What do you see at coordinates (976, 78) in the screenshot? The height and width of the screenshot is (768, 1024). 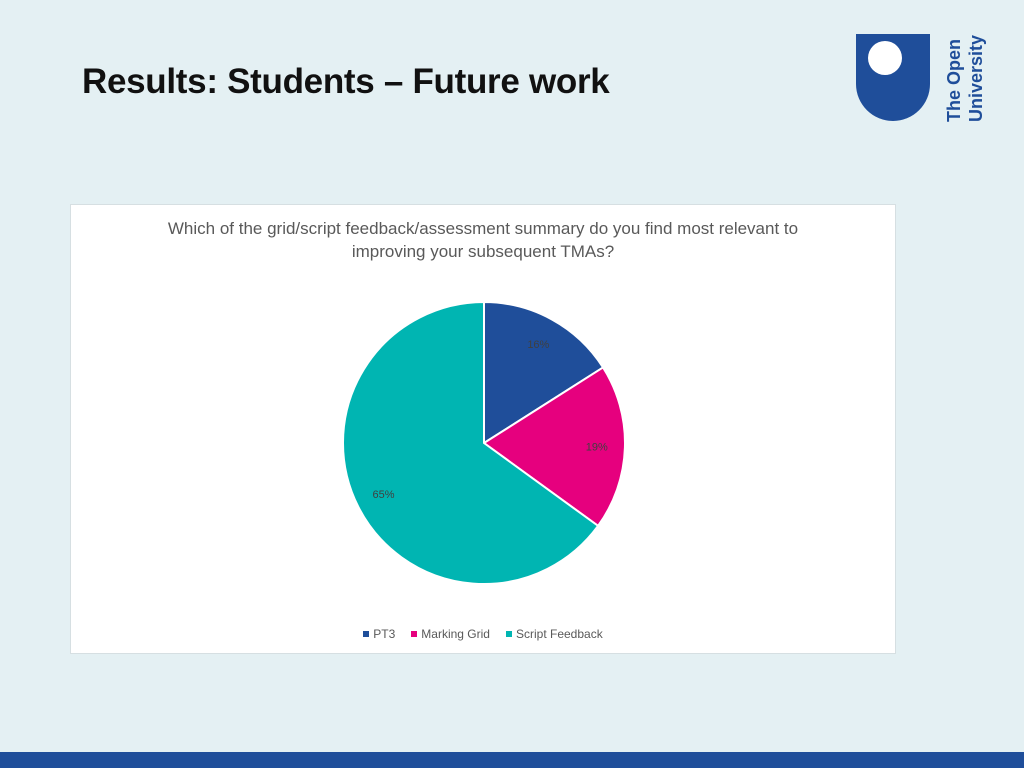 I see `logo-text-line2: University` at bounding box center [976, 78].